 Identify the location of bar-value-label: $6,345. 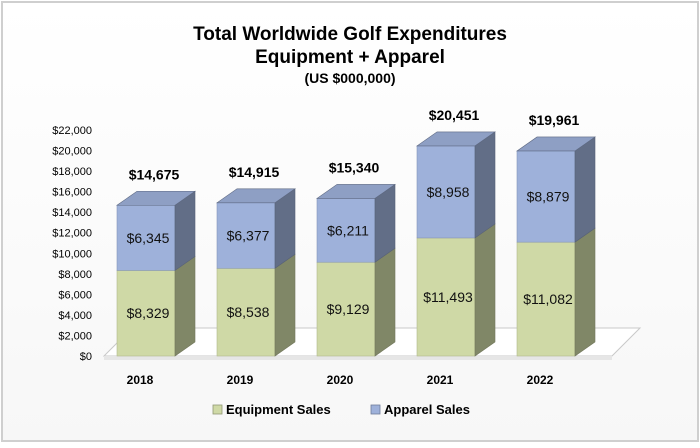
(148, 238).